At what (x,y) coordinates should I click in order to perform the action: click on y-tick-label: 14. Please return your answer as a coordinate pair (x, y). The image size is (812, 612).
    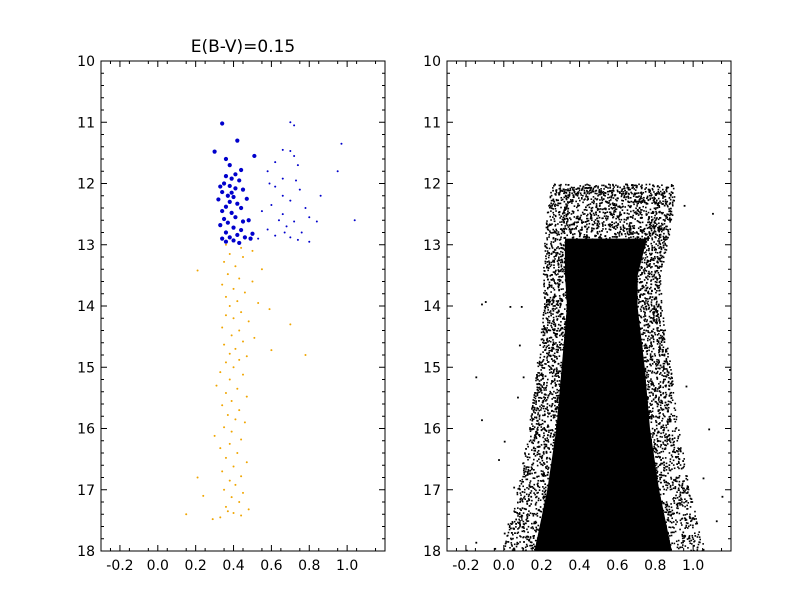
    Looking at the image, I should click on (86, 307).